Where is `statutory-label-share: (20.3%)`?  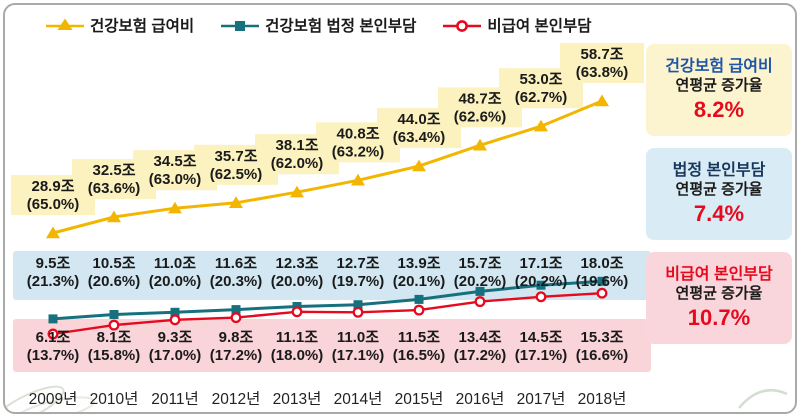
statutory-label-share: (20.3%) is located at coordinates (236, 281).